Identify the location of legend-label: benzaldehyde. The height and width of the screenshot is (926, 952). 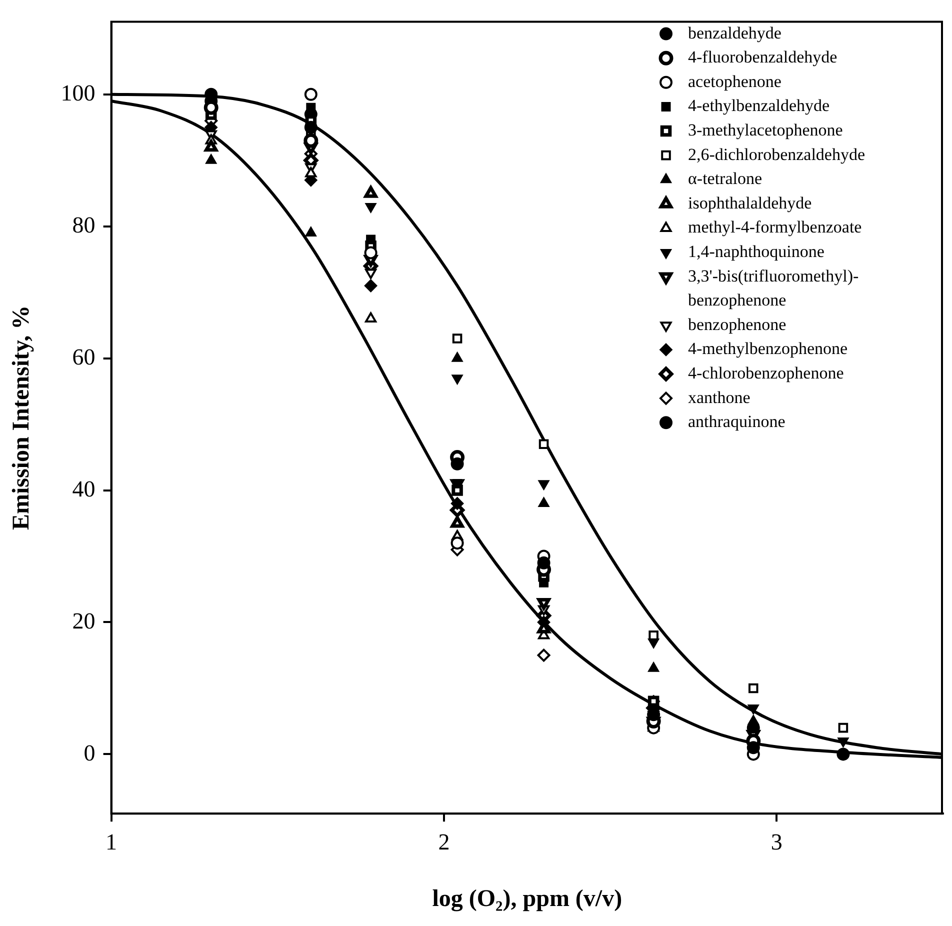
(735, 32).